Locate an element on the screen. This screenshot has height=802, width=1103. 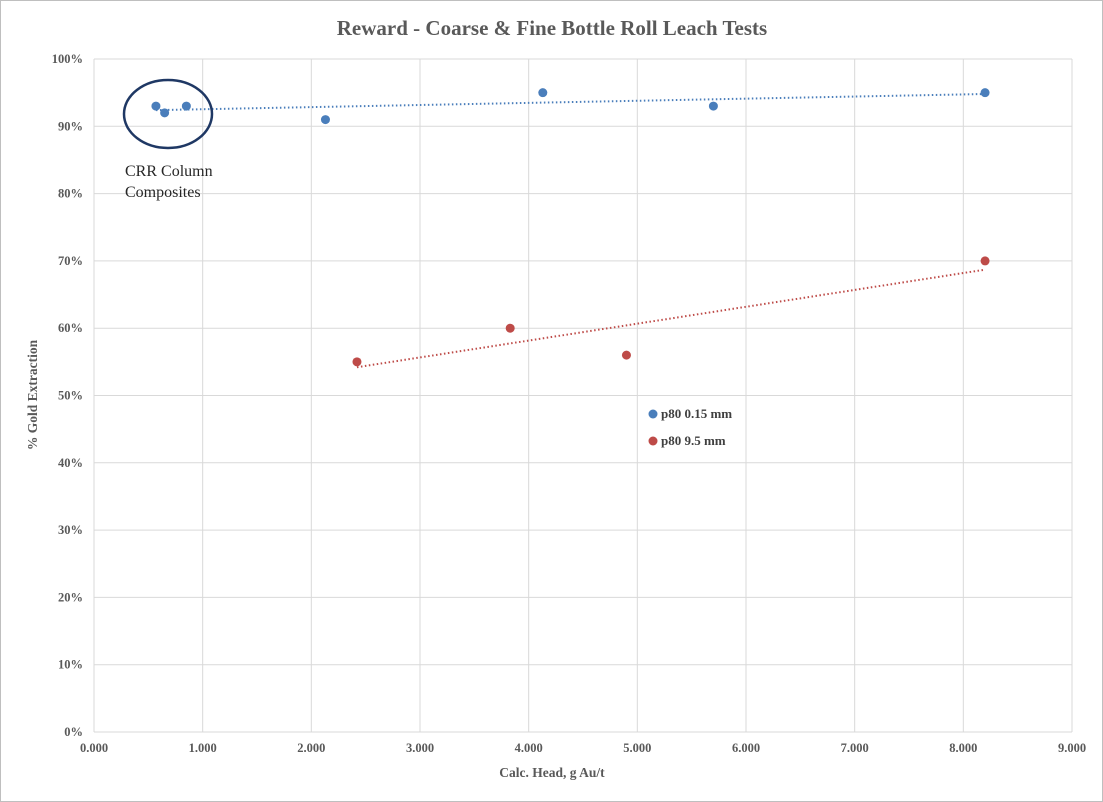
x-tick-label: 6.000 is located at coordinates (746, 748).